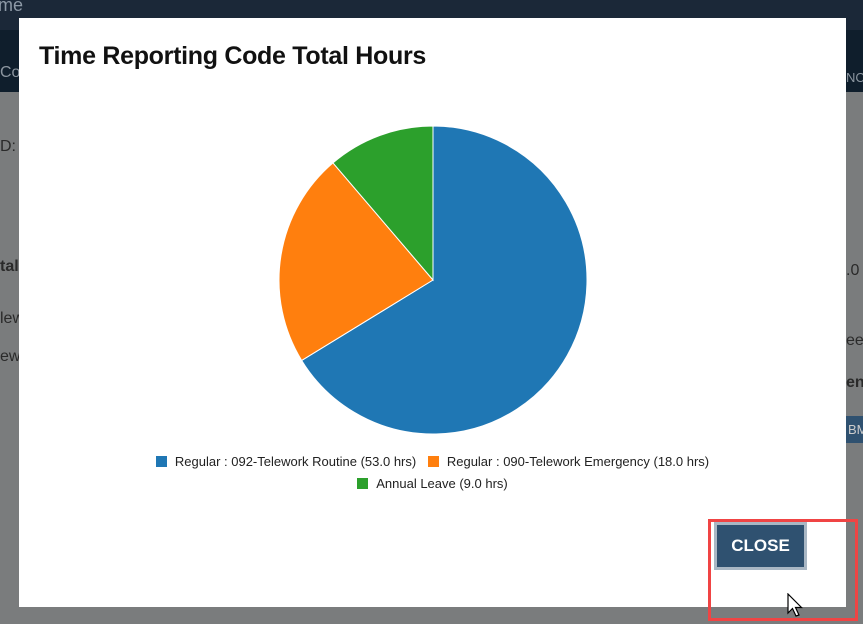 This screenshot has height=624, width=863. What do you see at coordinates (10, 356) in the screenshot?
I see `bg-text: ew` at bounding box center [10, 356].